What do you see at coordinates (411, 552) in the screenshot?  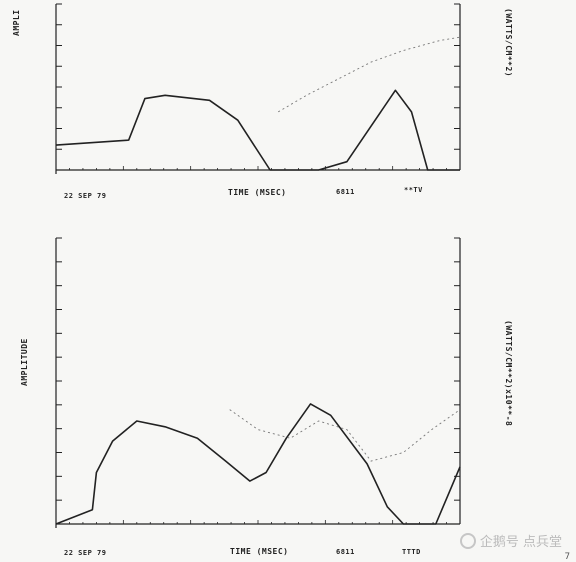 I see `annotation2-bottom: TTTD` at bounding box center [411, 552].